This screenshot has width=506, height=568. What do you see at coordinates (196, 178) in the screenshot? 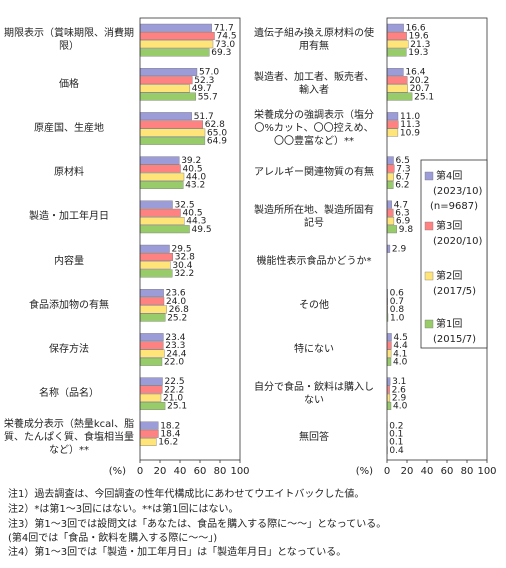
I see `value-label: 44.0` at bounding box center [196, 178].